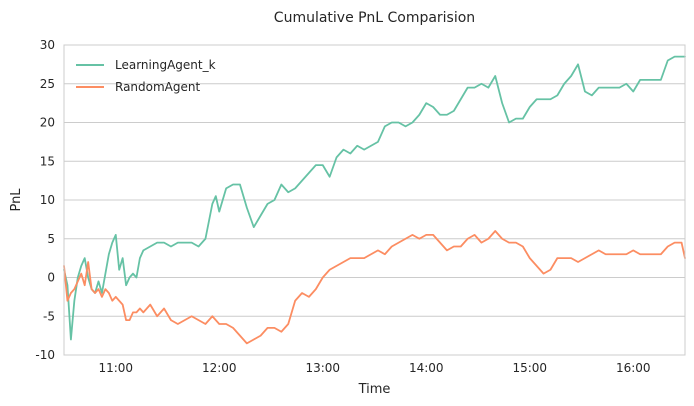  Describe the element at coordinates (45, 355) in the screenshot. I see `y-tick-label: -10` at that location.